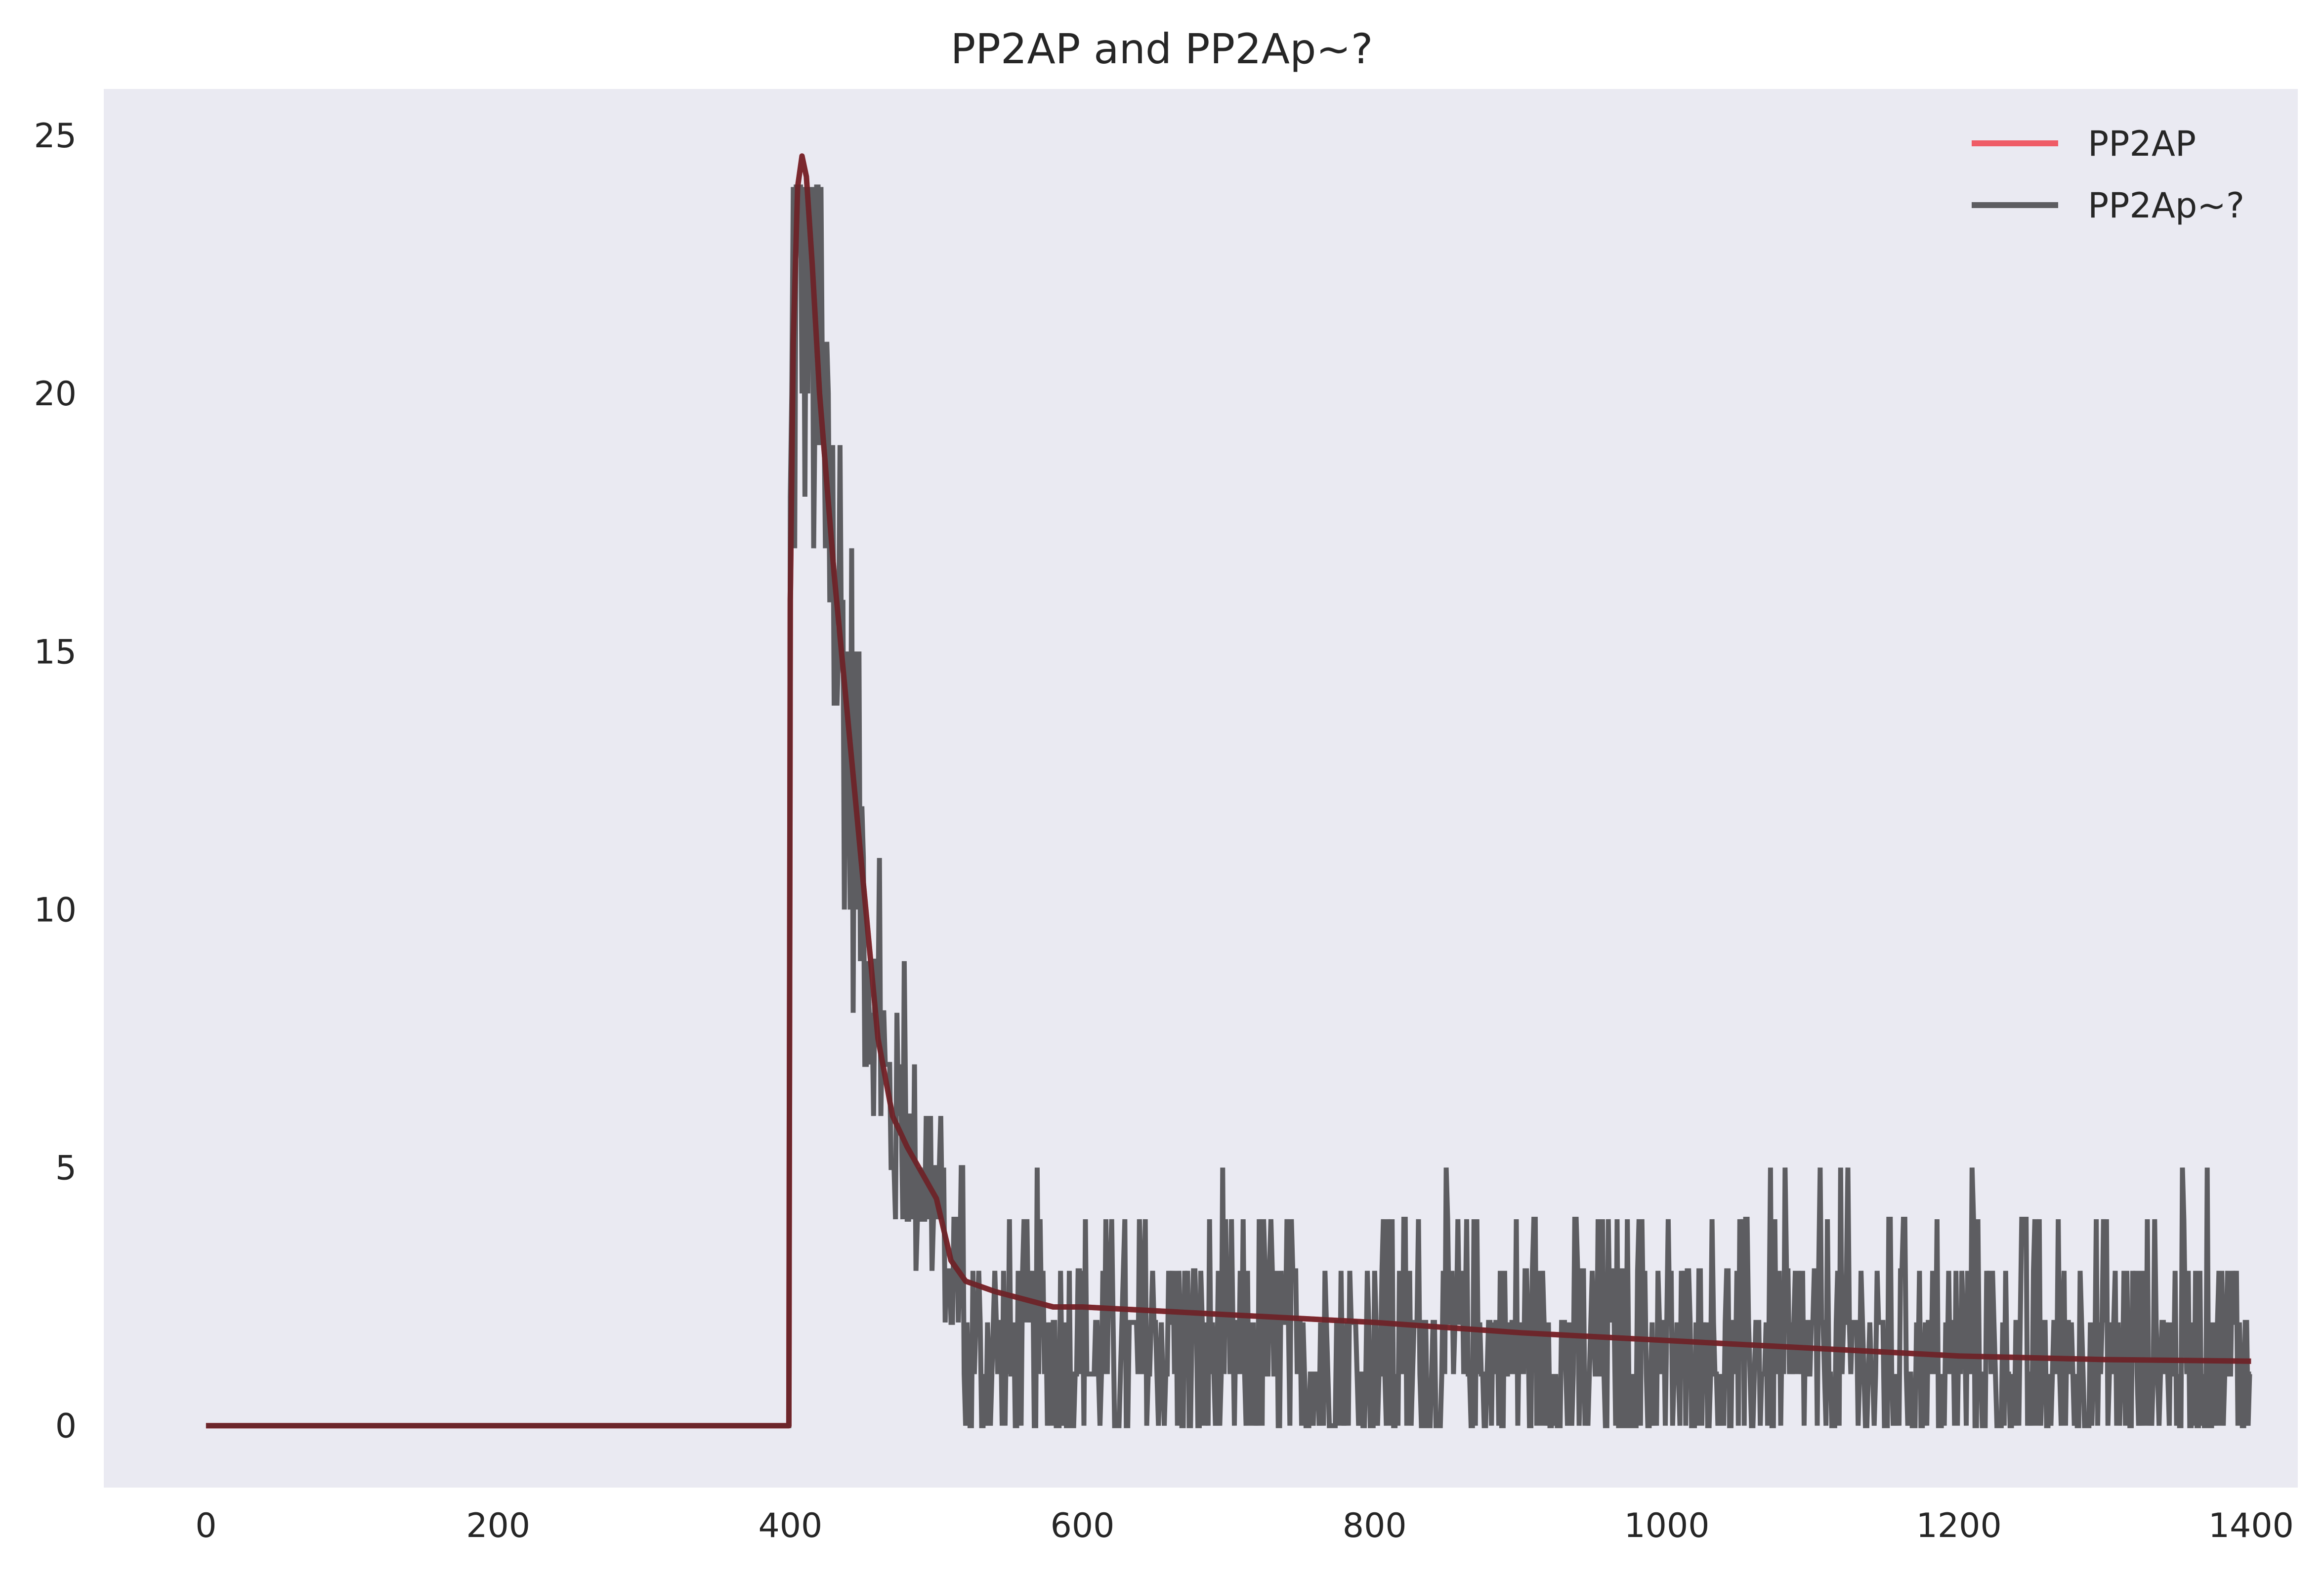  Describe the element at coordinates (2251, 1525) in the screenshot. I see `x-tick-label: 1400` at that location.